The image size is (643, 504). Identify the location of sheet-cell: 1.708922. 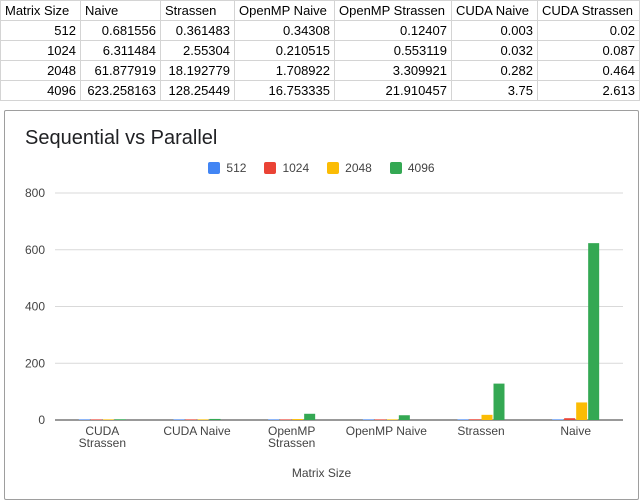
(284, 70).